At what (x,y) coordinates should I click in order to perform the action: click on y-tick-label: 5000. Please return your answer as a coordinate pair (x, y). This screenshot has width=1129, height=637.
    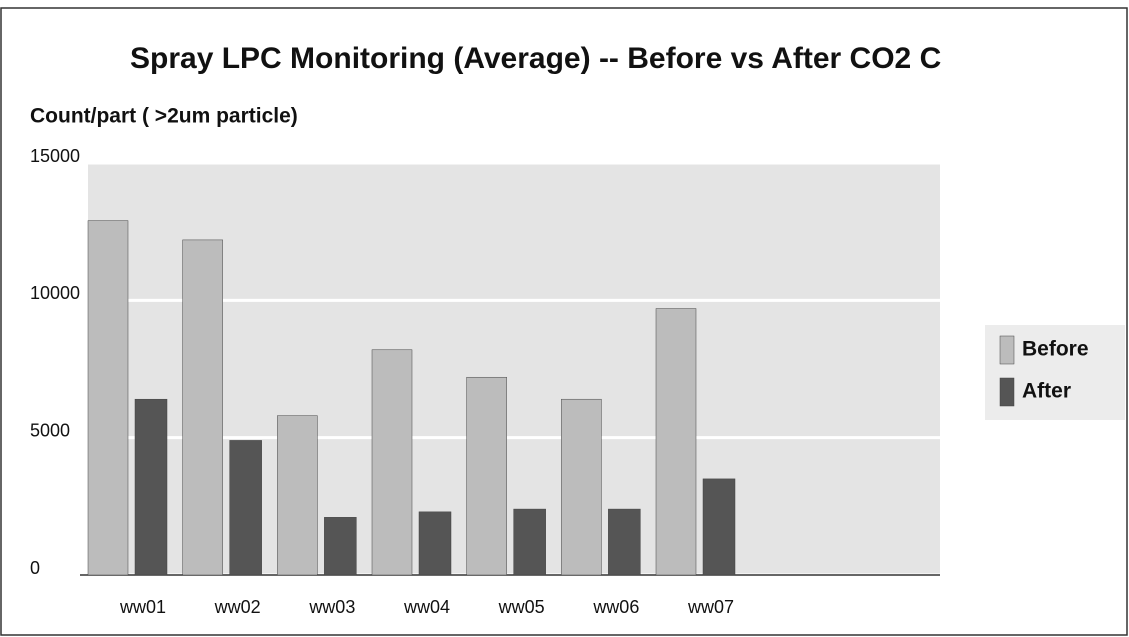
    Looking at the image, I should click on (50, 430).